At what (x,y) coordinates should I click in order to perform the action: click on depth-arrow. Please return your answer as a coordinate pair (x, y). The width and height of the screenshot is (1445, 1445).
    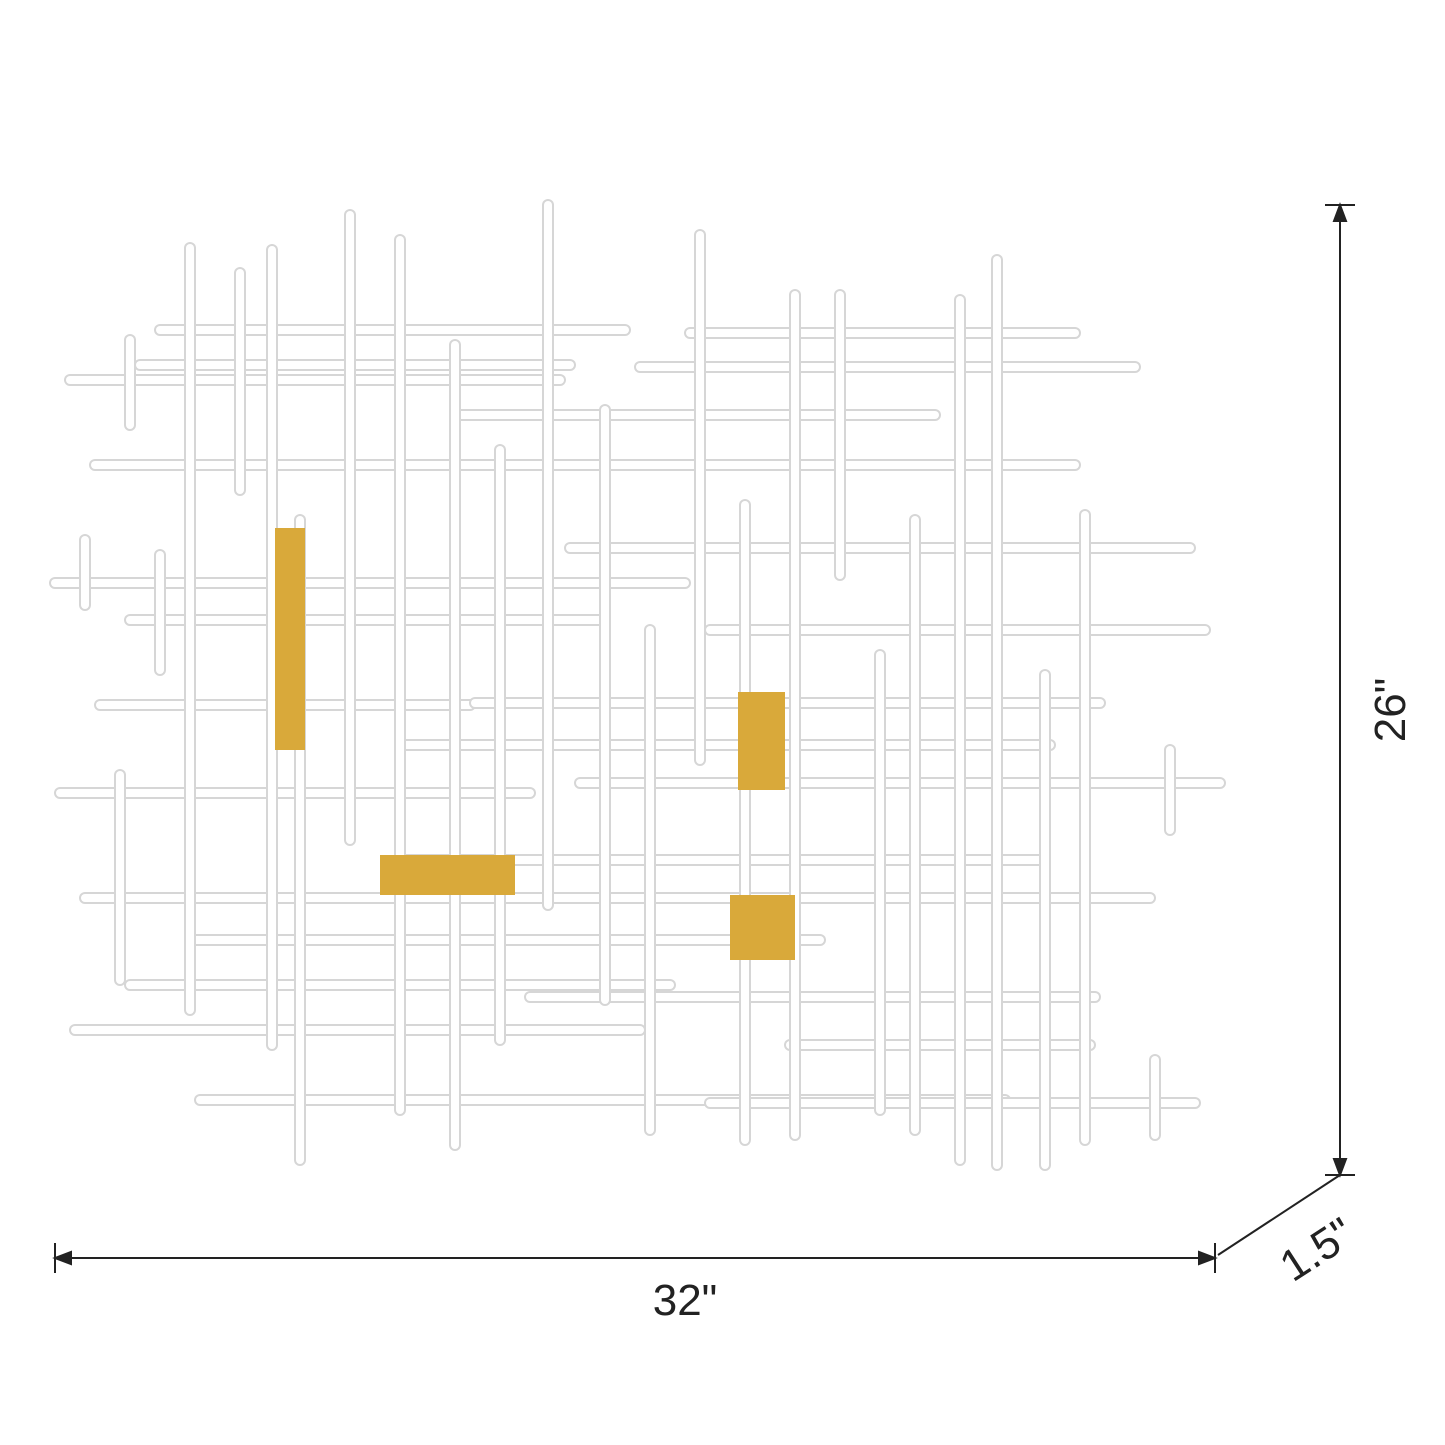
    Looking at the image, I should click on (1279, 1215).